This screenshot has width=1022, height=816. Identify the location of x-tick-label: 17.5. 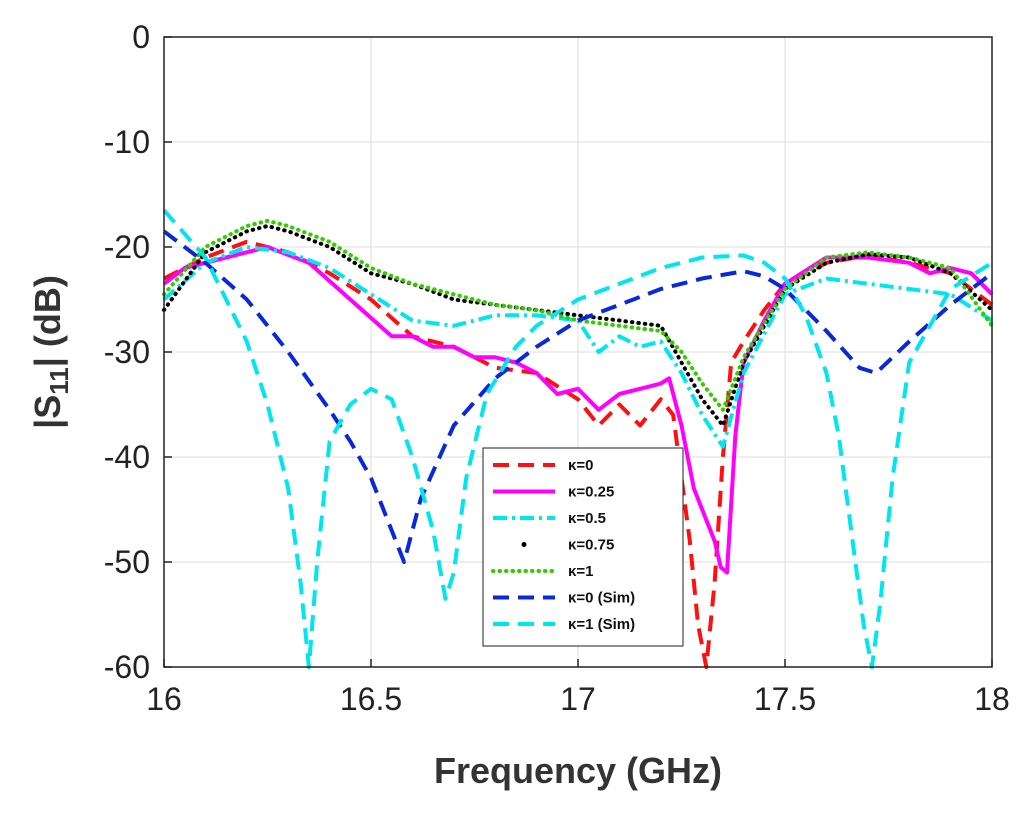
(785, 699).